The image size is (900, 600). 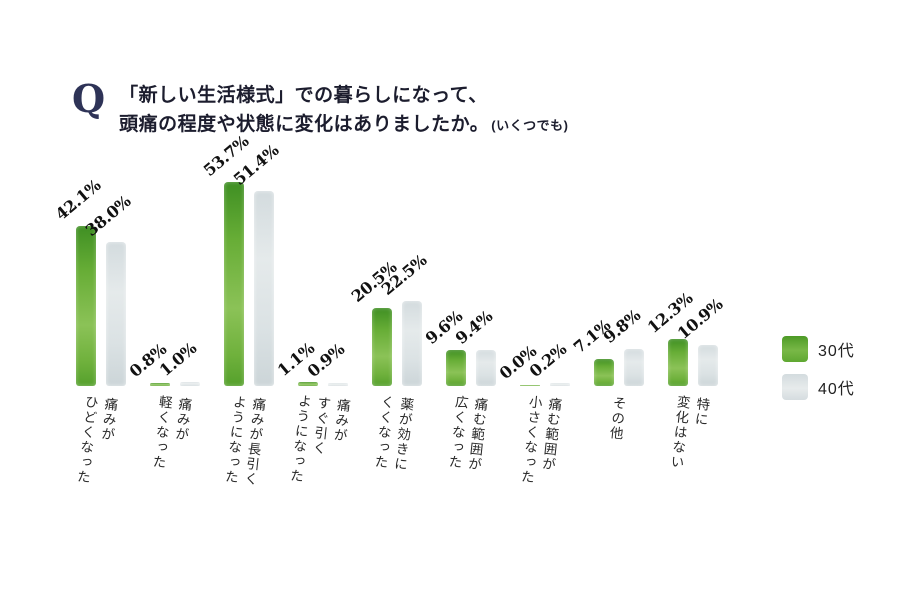 I want to click on bar-wrapper: 38.0%, so click(x=108, y=288).